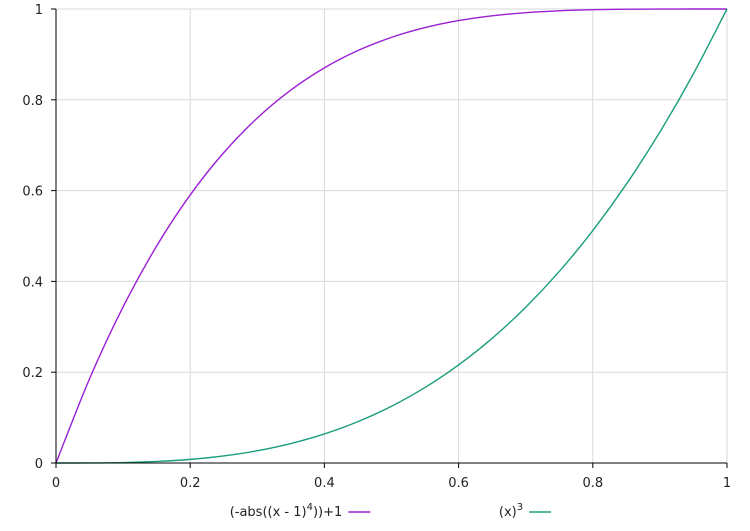 This screenshot has width=750, height=531. What do you see at coordinates (32, 101) in the screenshot?
I see `y-tick-label: 0.8` at bounding box center [32, 101].